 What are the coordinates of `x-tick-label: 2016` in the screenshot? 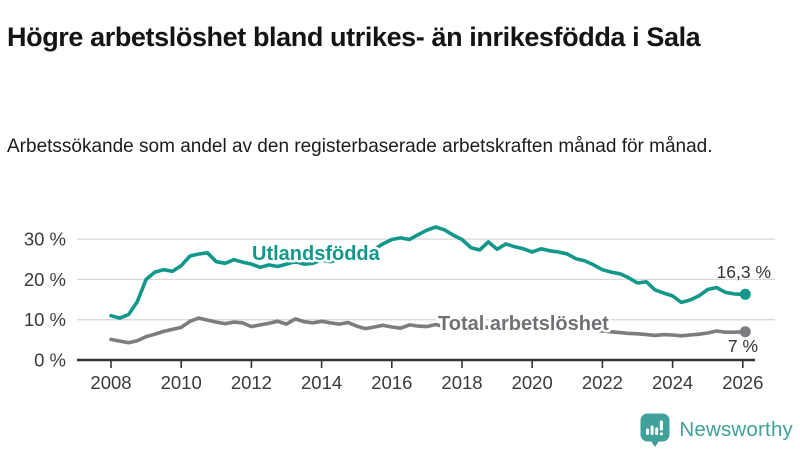 It's located at (391, 382).